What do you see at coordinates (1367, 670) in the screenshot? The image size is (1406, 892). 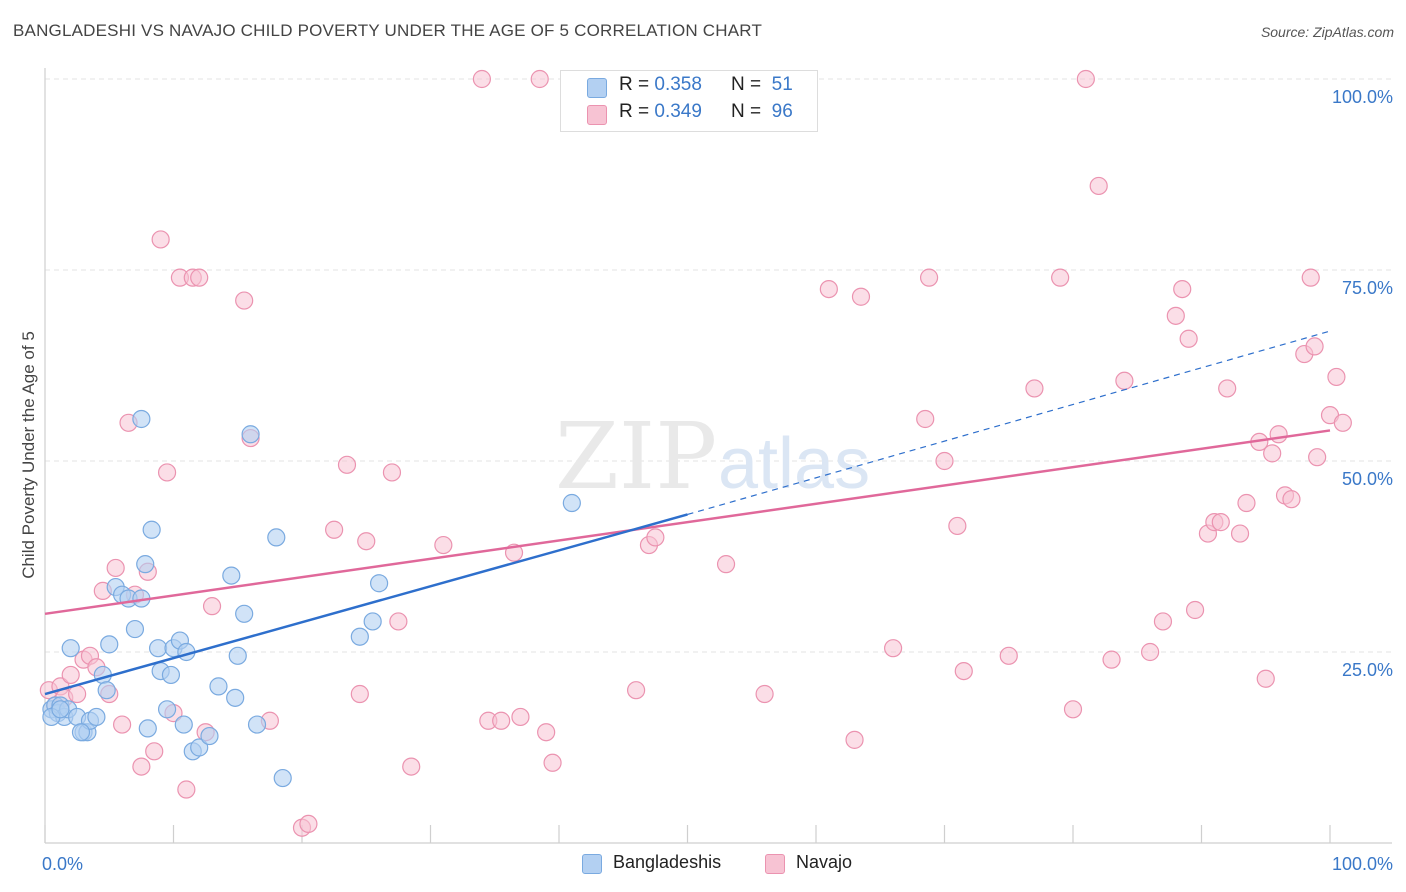 I see `y-tick-label: 25.0%` at bounding box center [1367, 670].